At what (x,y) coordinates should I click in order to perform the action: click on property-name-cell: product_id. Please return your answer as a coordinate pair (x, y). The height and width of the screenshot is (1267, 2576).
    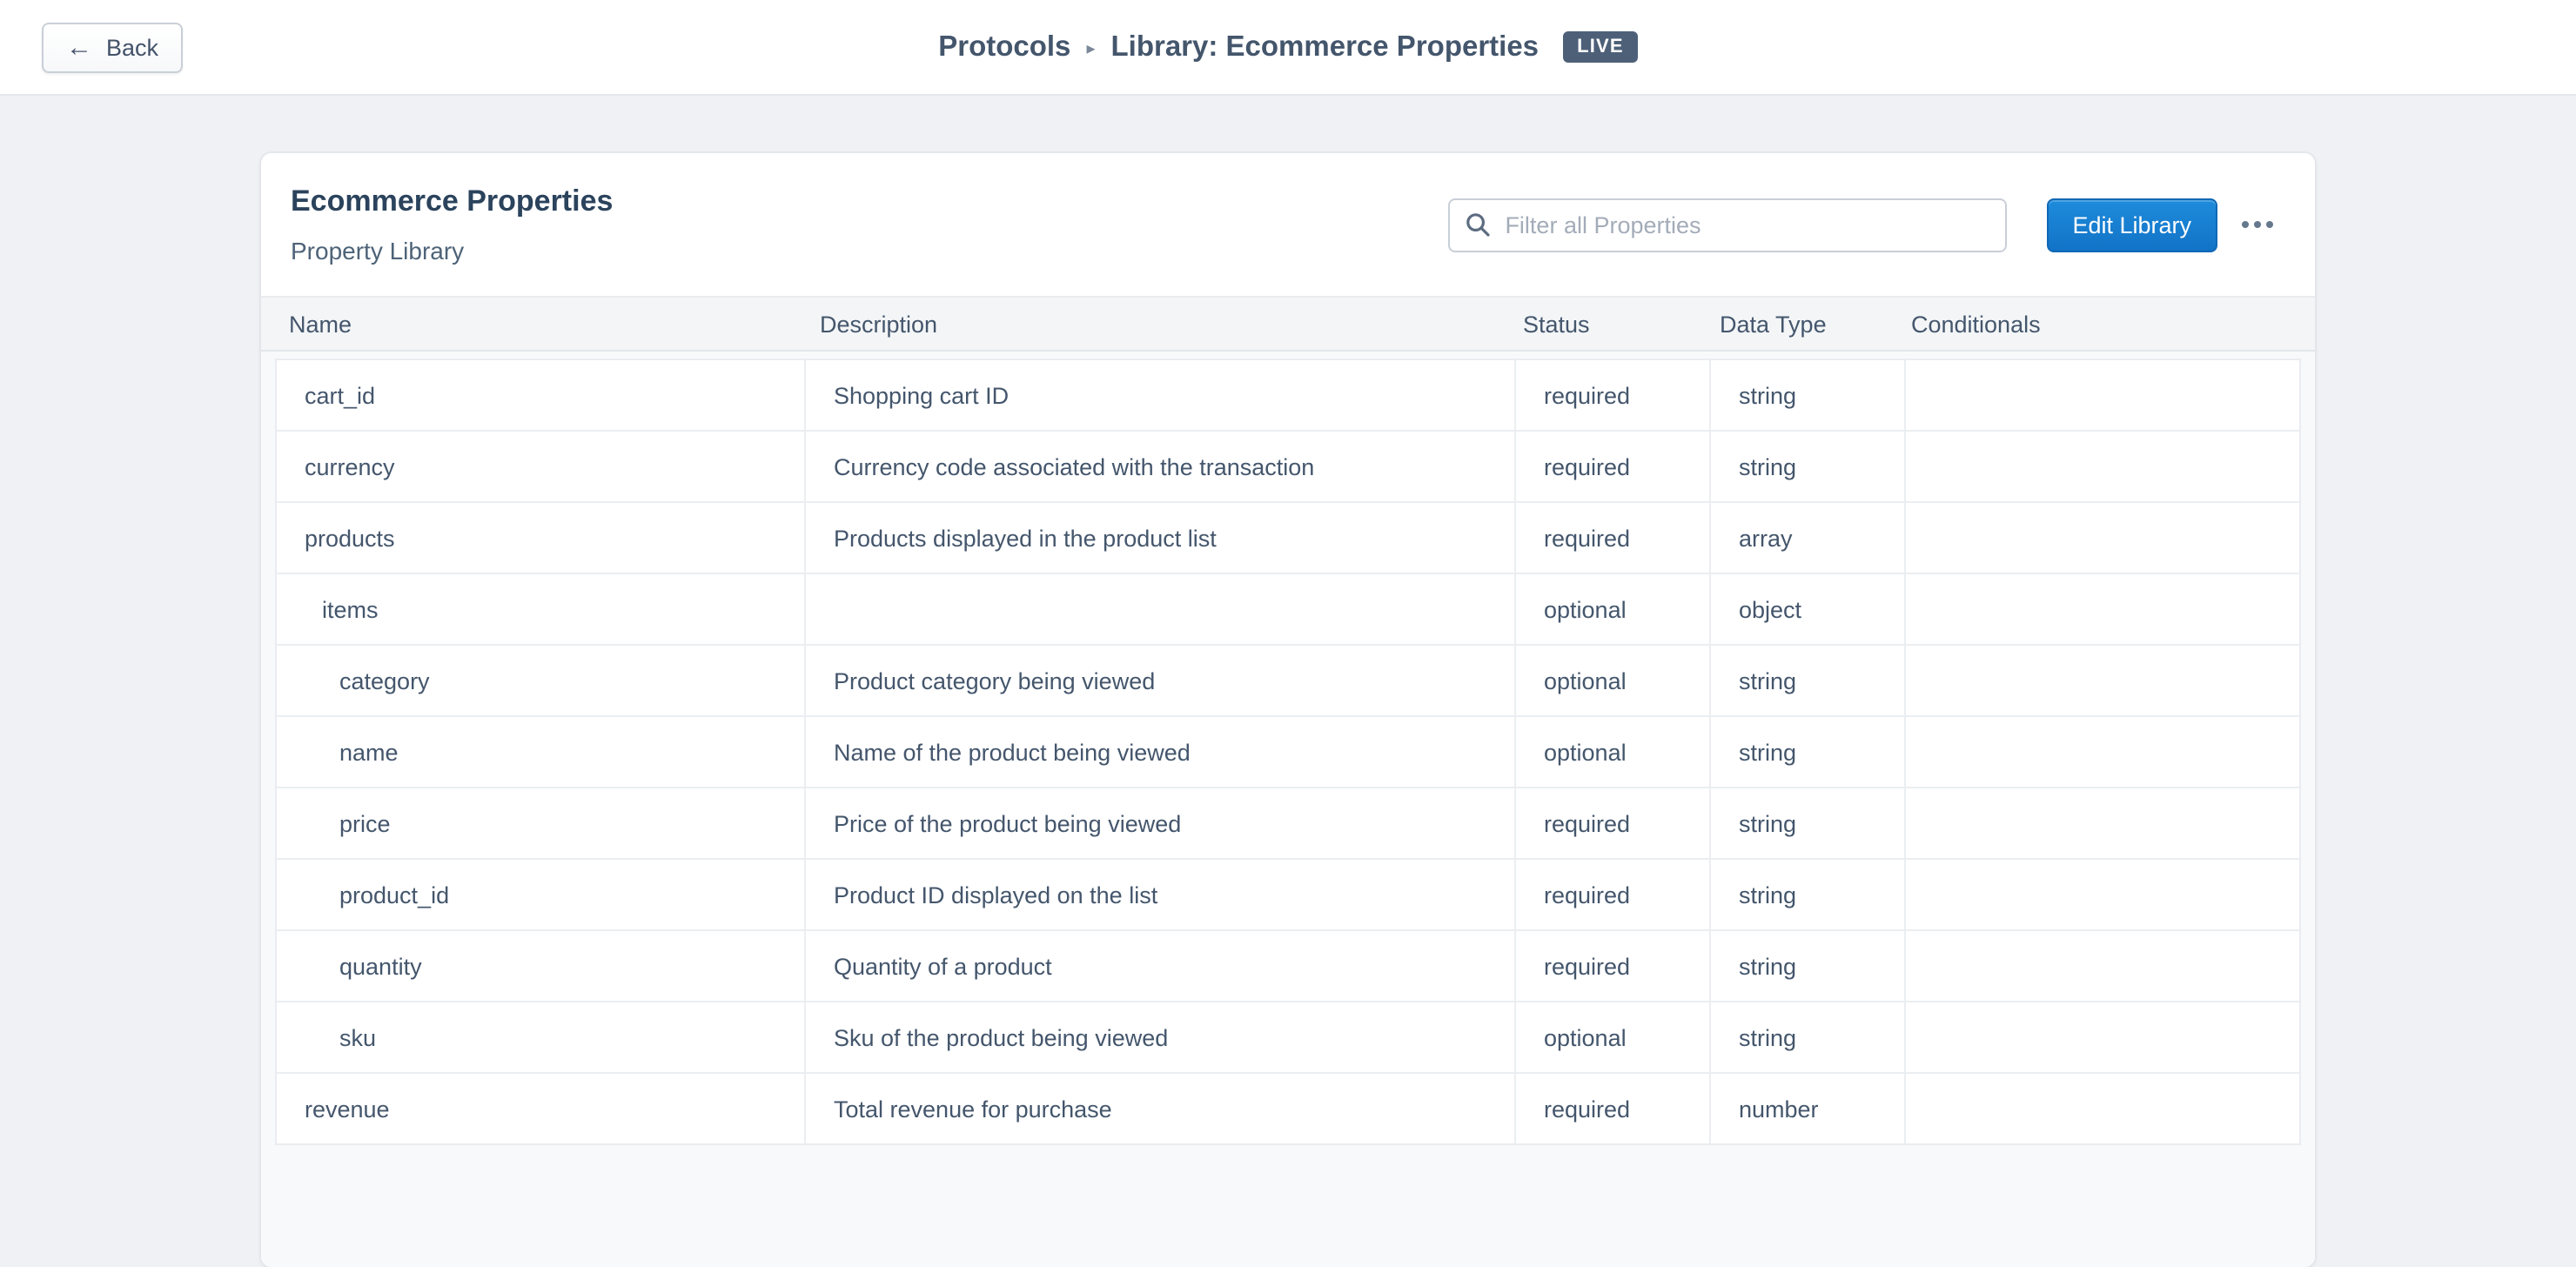
    Looking at the image, I should click on (394, 895).